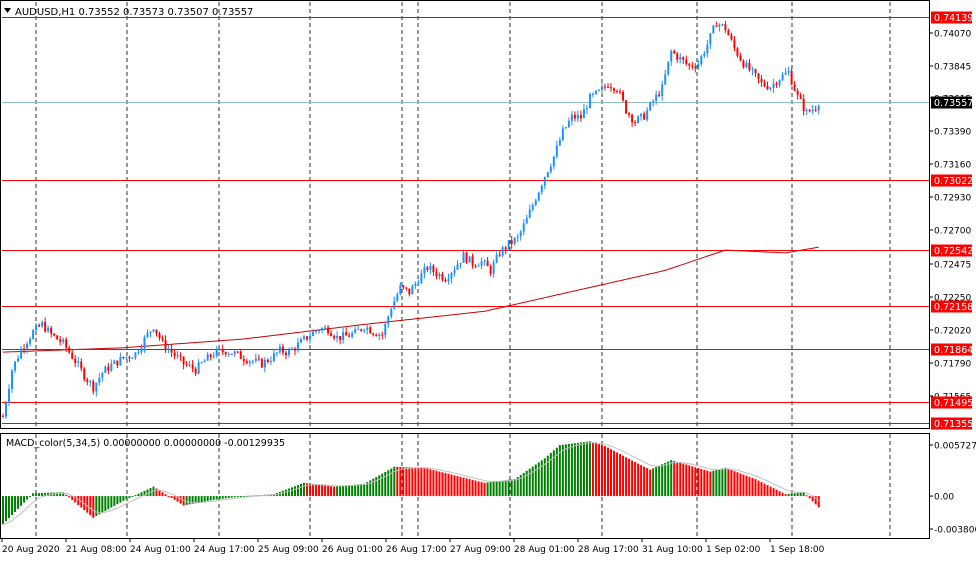  Describe the element at coordinates (953, 251) in the screenshot. I see `level-tag-text: 0.72542` at that location.